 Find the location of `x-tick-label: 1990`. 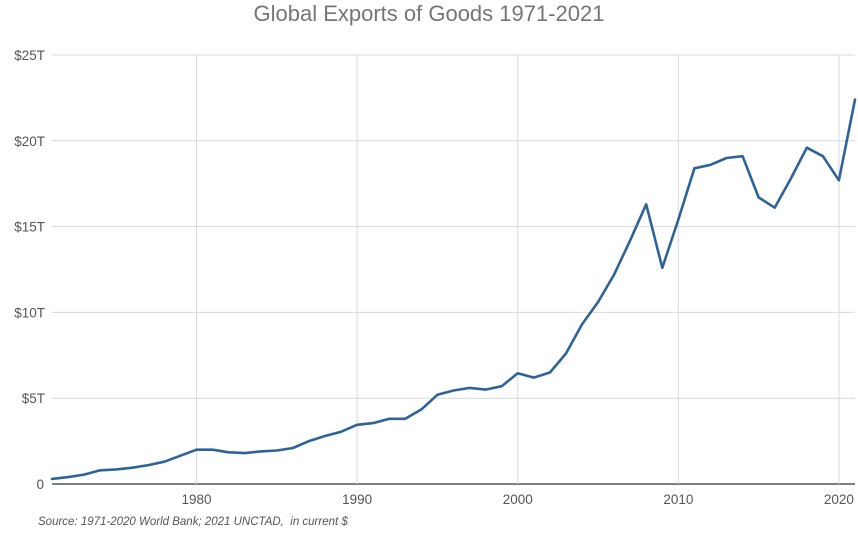

x-tick-label: 1990 is located at coordinates (357, 499).